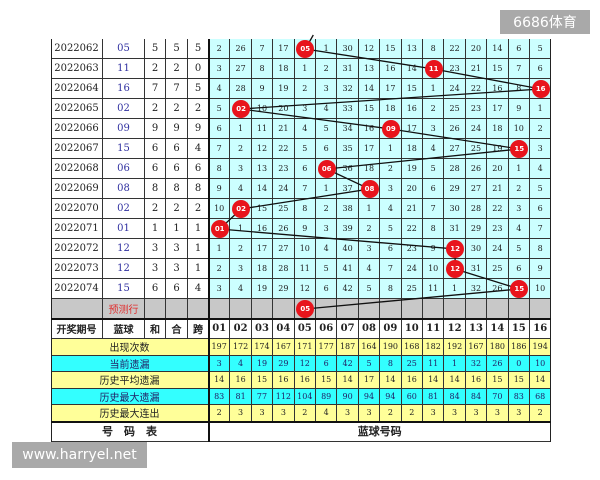 The image size is (600, 480). I want to click on row-he: 5, so click(155, 49).